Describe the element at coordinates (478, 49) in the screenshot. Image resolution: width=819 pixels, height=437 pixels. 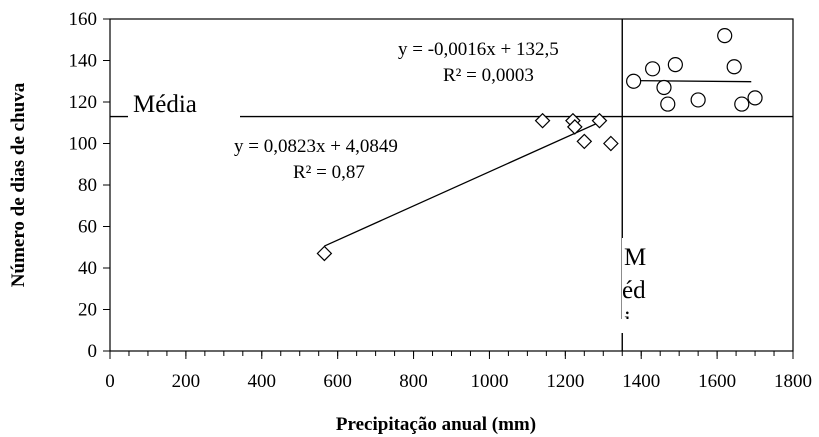
I see `trend-equation-circles: y = -0,0016x + 132,5` at that location.